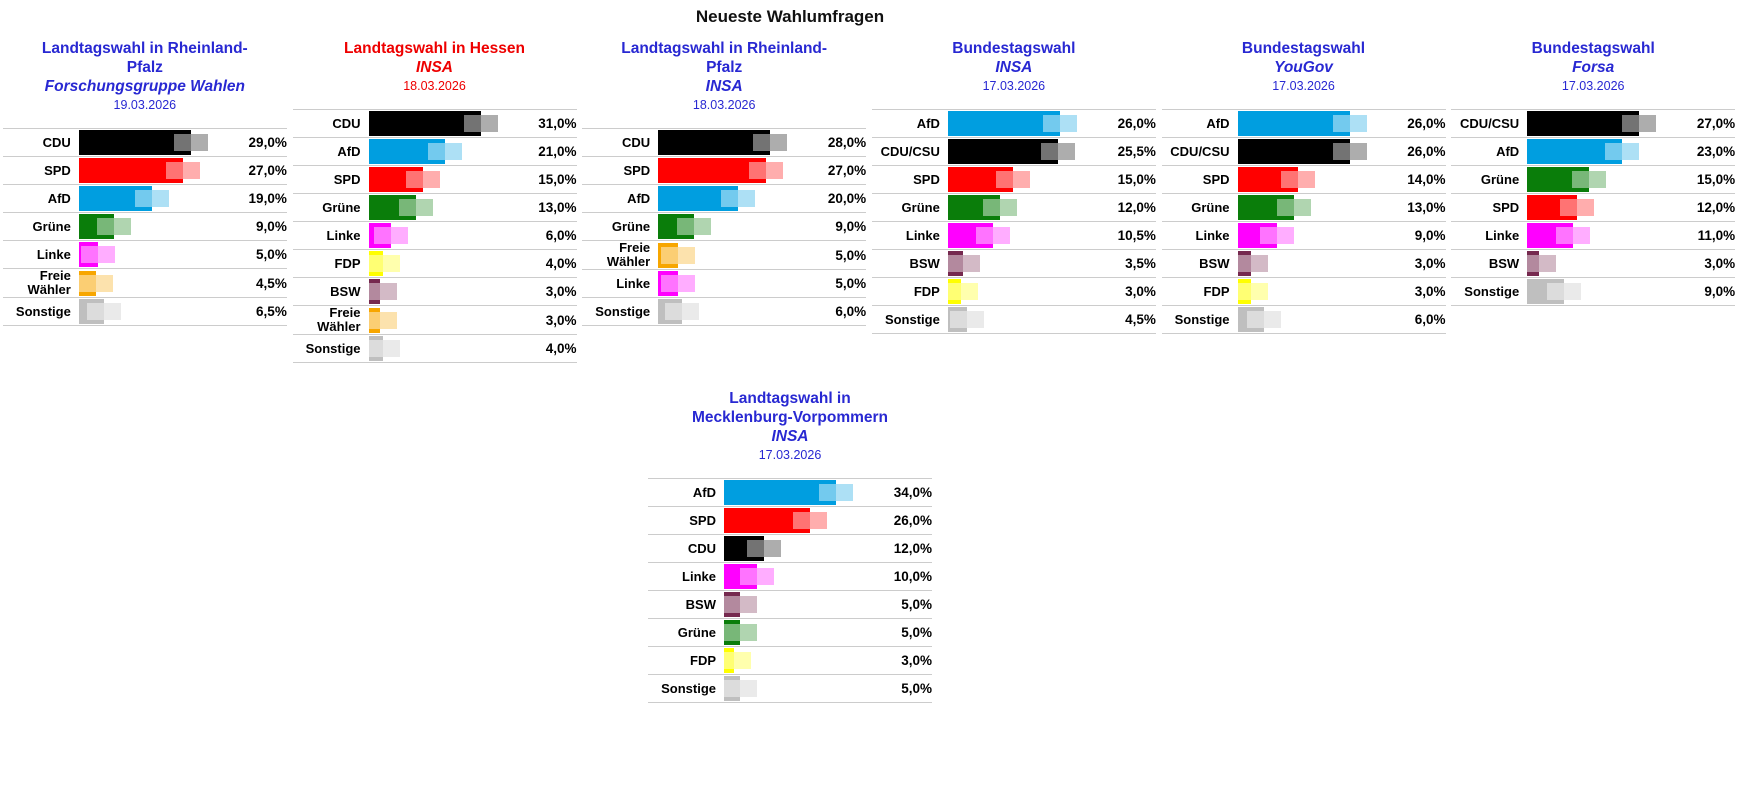  Describe the element at coordinates (1136, 235) in the screenshot. I see `party-value: 10,5%` at that location.